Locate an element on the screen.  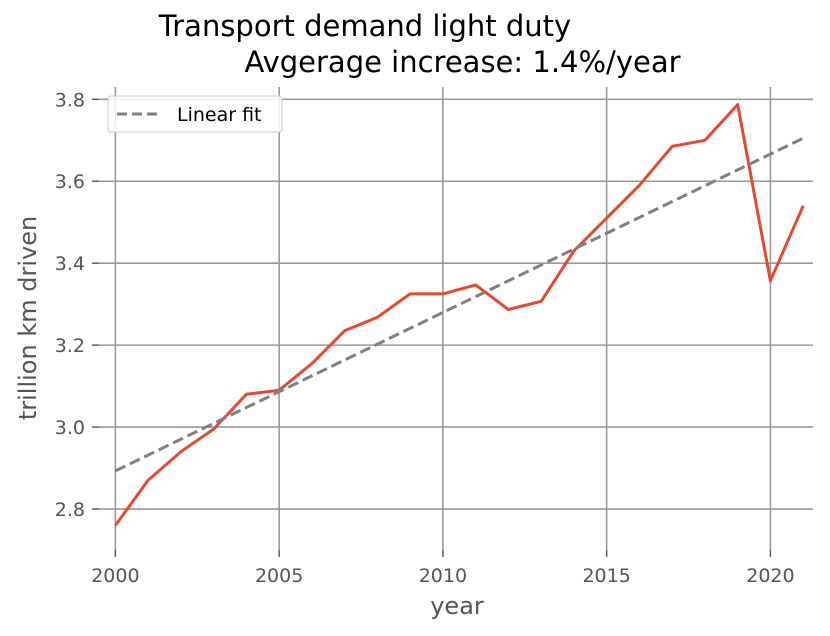
x-tick-label: 2020 is located at coordinates (770, 576).